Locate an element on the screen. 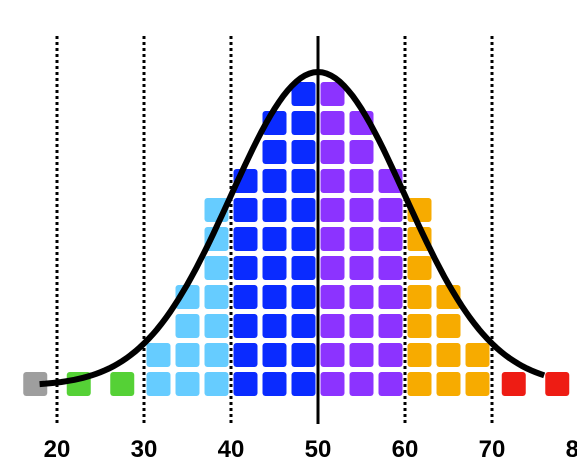  x-axis-tick-labels: 20 30 40 50 60 70 80 is located at coordinates (310, 449).